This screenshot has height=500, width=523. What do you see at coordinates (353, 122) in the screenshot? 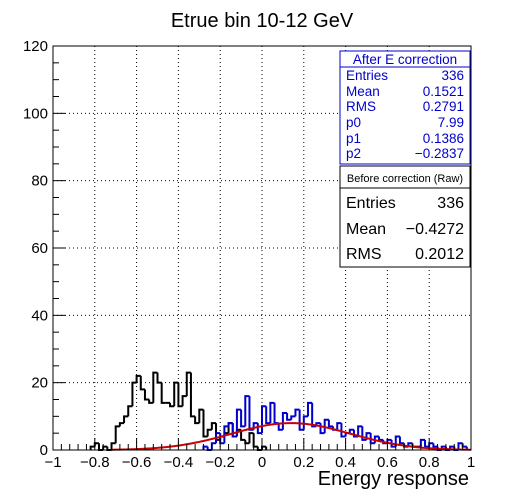
I see `stats-after-p0-label: p0` at bounding box center [353, 122].